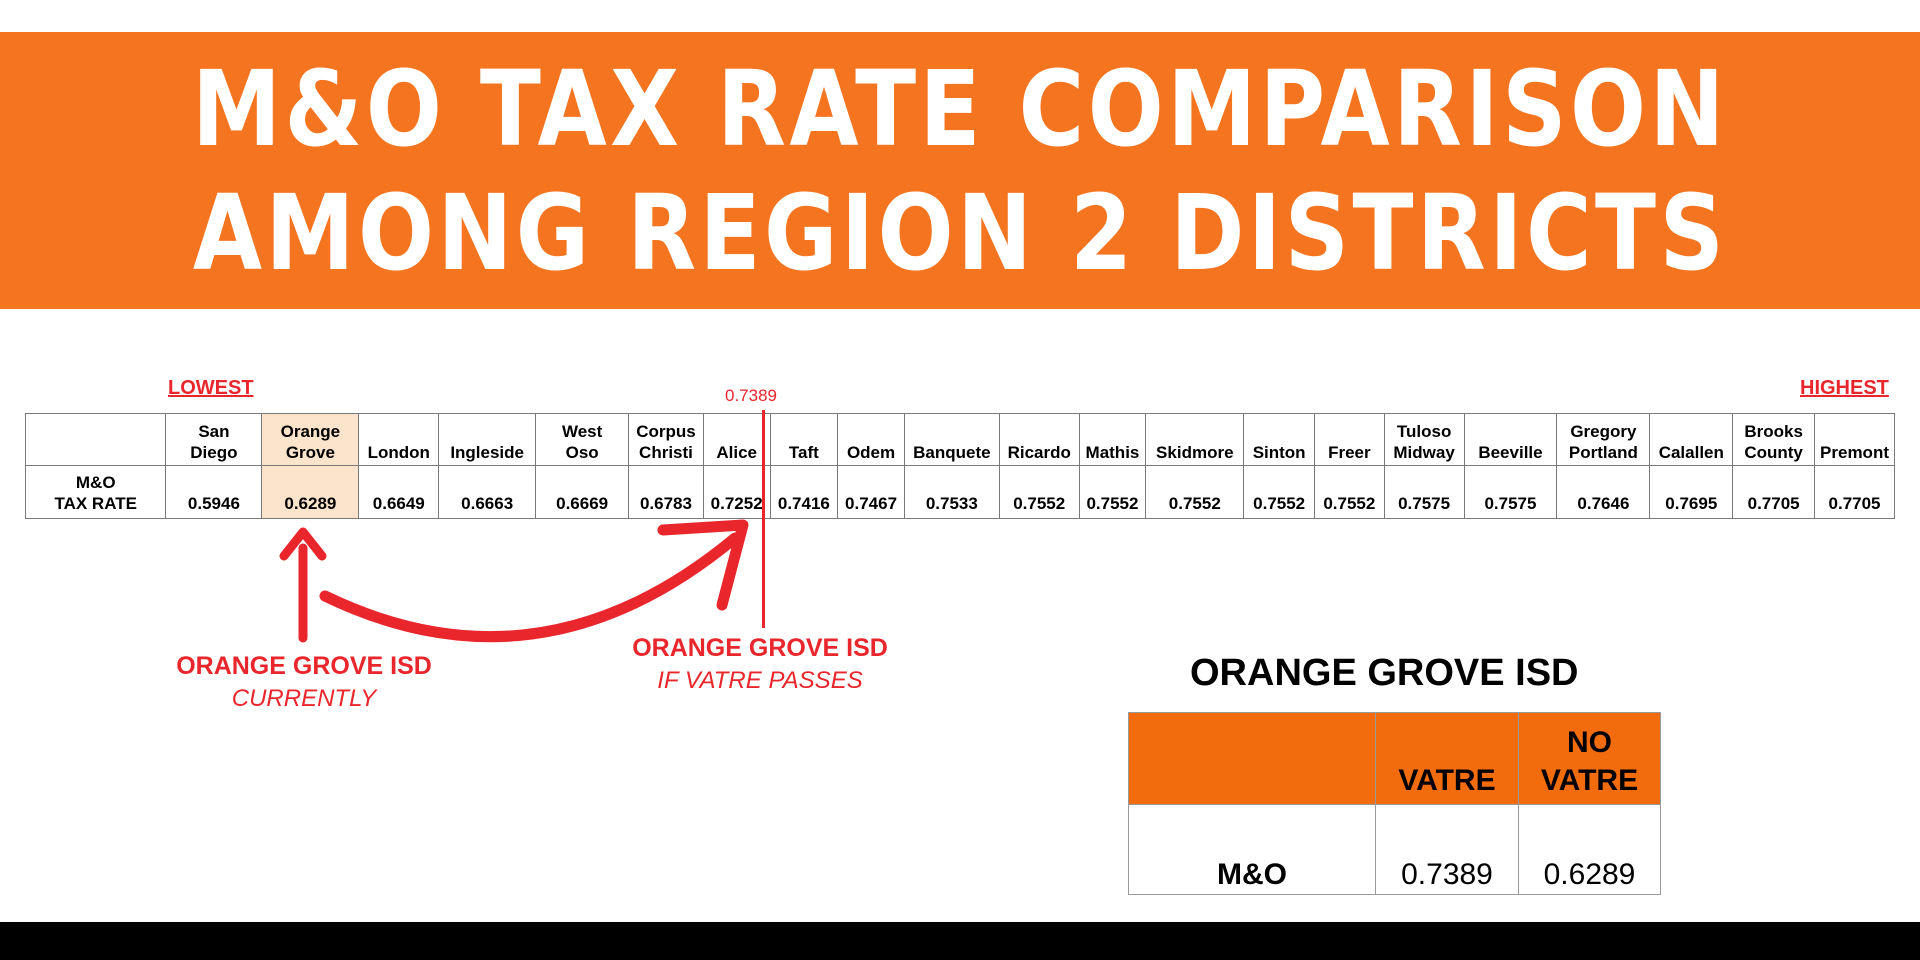 The image size is (1920, 960). What do you see at coordinates (760, 648) in the screenshot?
I see `caption-if-passes-title: ORANGE GROVE ISD` at bounding box center [760, 648].